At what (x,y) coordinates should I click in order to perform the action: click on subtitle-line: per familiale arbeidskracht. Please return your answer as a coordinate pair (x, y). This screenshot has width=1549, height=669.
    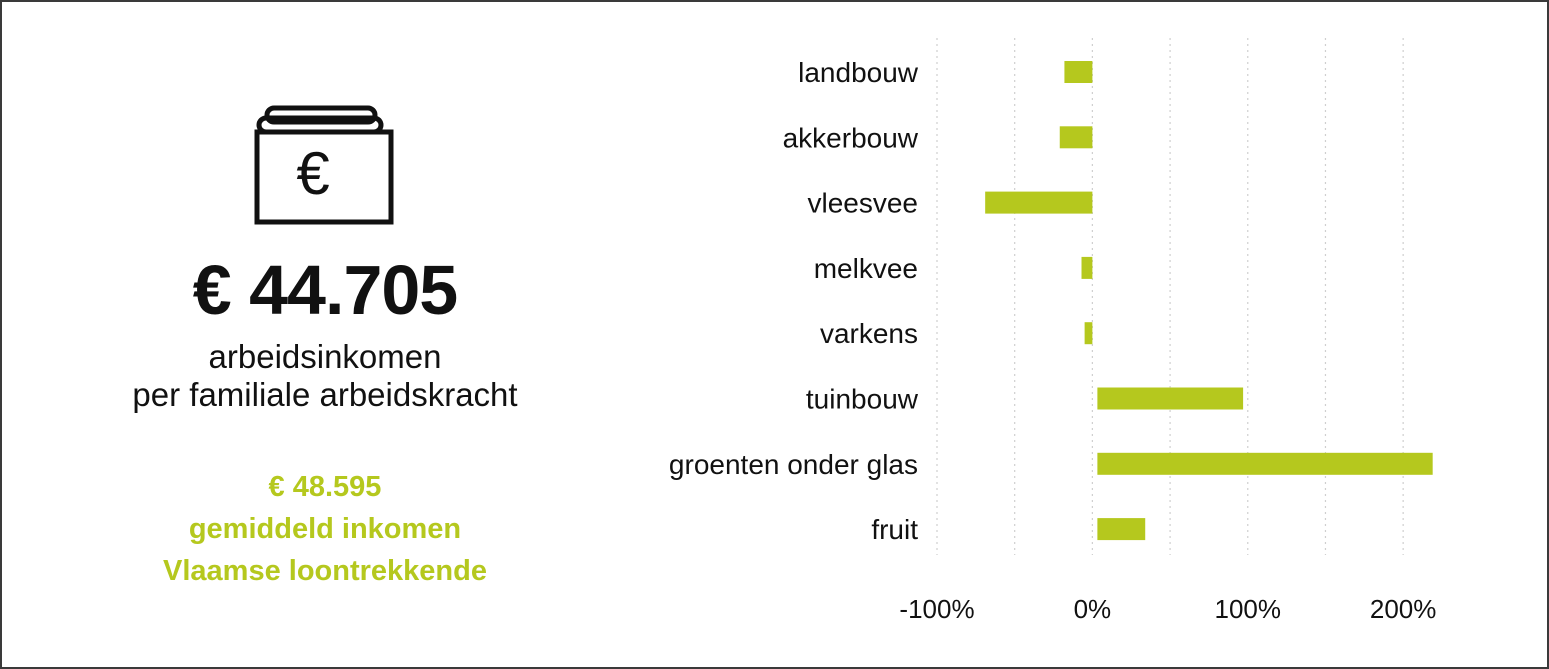
    Looking at the image, I should click on (325, 394).